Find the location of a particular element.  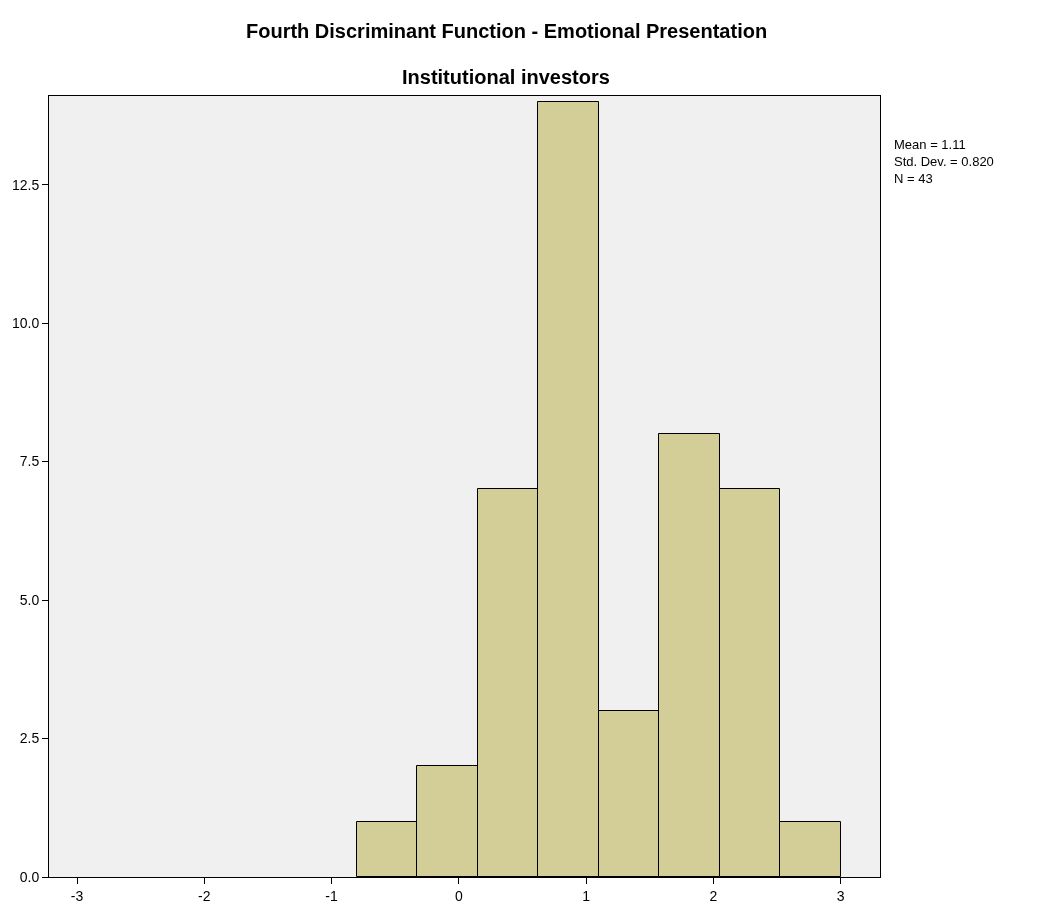

x-tick-label: 2 is located at coordinates (713, 895).